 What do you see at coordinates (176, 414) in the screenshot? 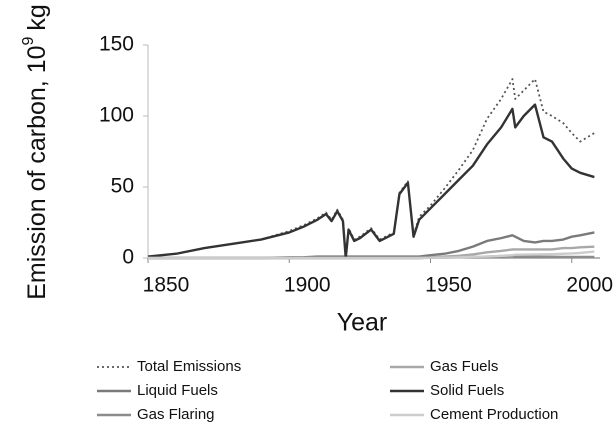
I see `legend-label: Gas Flaring` at bounding box center [176, 414].